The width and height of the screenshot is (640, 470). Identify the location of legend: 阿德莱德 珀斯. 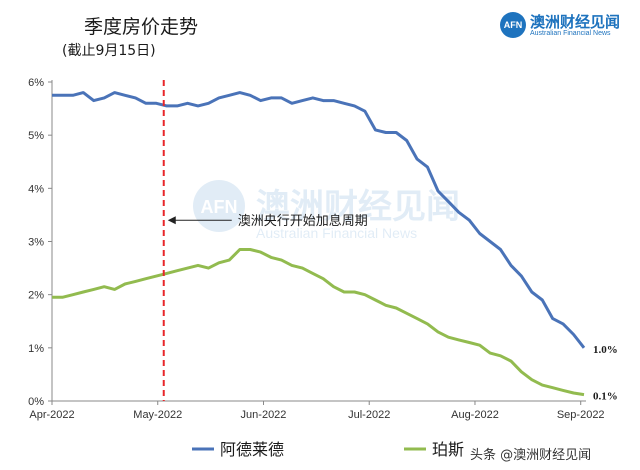
(328, 449).